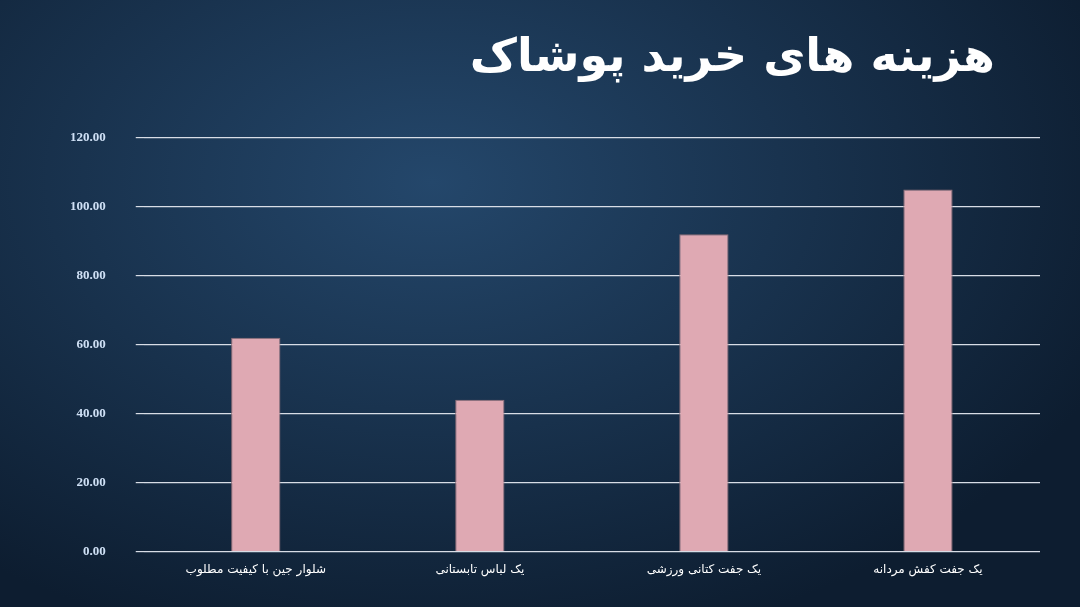  What do you see at coordinates (928, 569) in the screenshot?
I see `x-tick-label: یک جفت کفش مردانه` at bounding box center [928, 569].